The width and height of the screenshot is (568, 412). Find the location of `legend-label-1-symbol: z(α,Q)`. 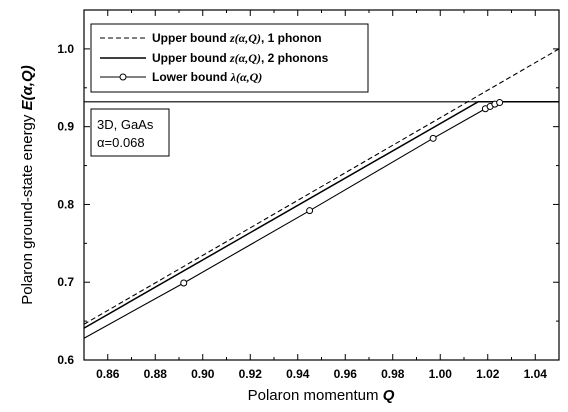

legend-label-1-symbol: z(α,Q) is located at coordinates (245, 38).